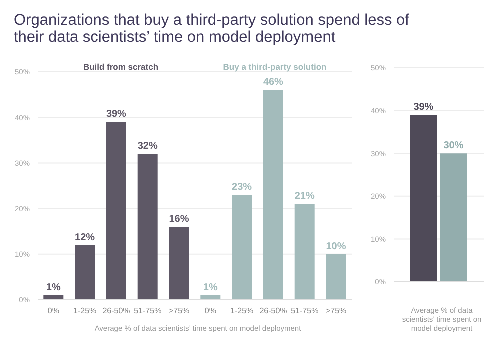 This screenshot has width=500, height=362. What do you see at coordinates (275, 67) in the screenshot?
I see `text: Buy a third-party solution` at bounding box center [275, 67].